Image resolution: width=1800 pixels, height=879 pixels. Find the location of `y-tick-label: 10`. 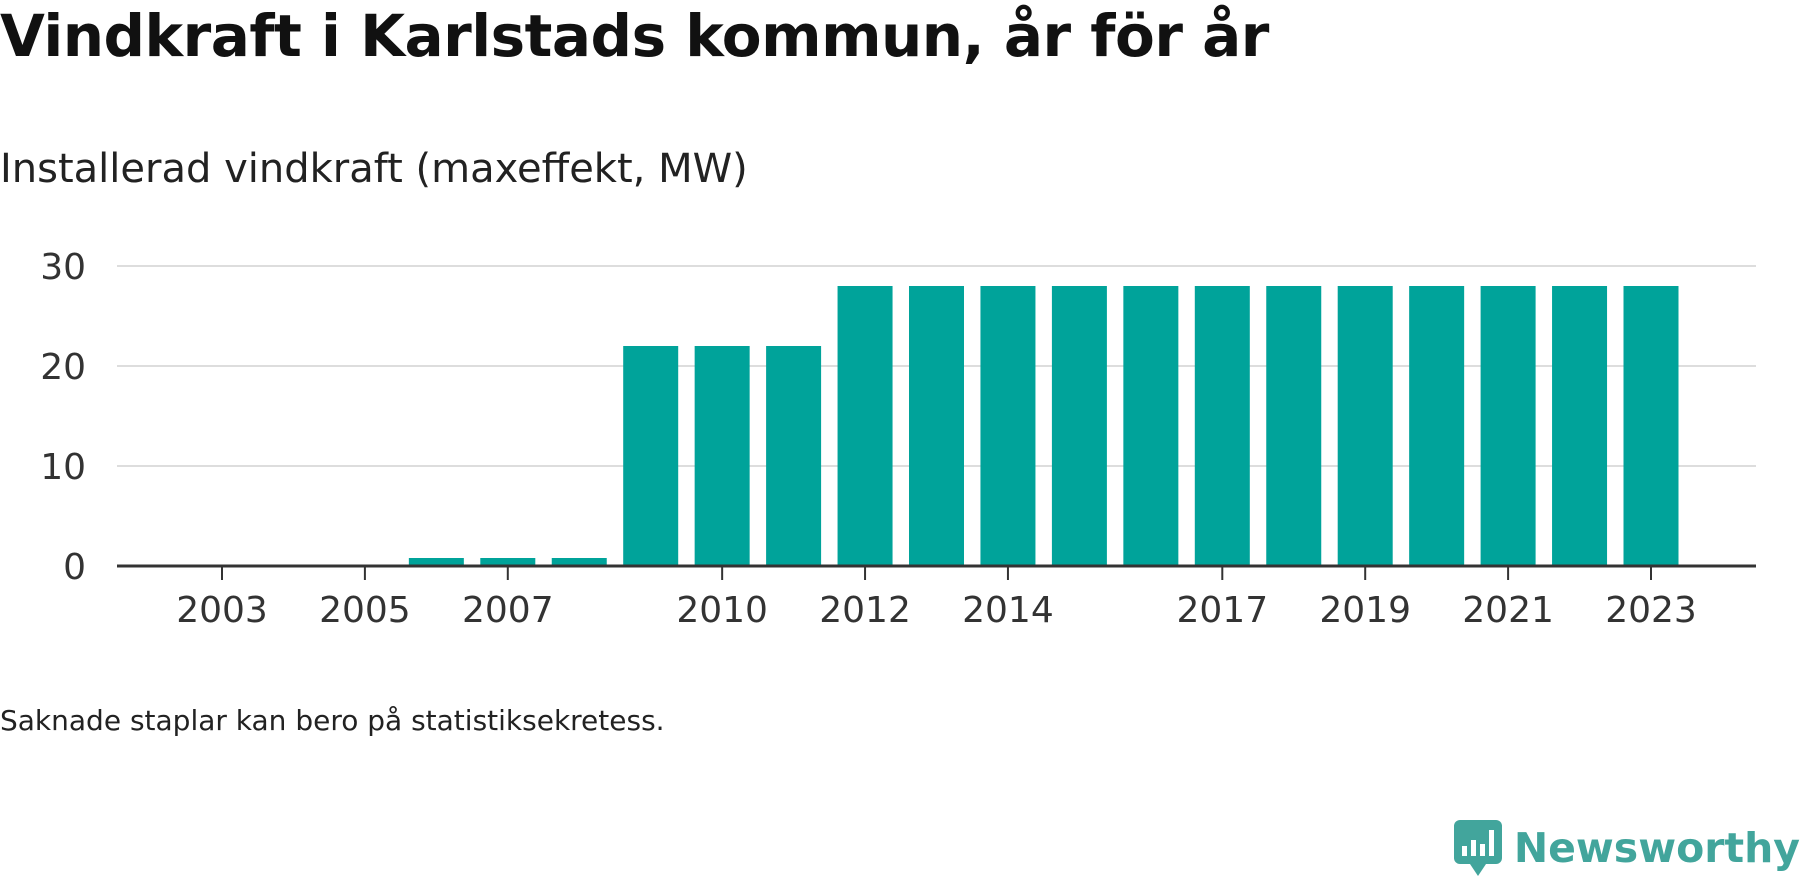

y-tick-label: 10 is located at coordinates (63, 467).